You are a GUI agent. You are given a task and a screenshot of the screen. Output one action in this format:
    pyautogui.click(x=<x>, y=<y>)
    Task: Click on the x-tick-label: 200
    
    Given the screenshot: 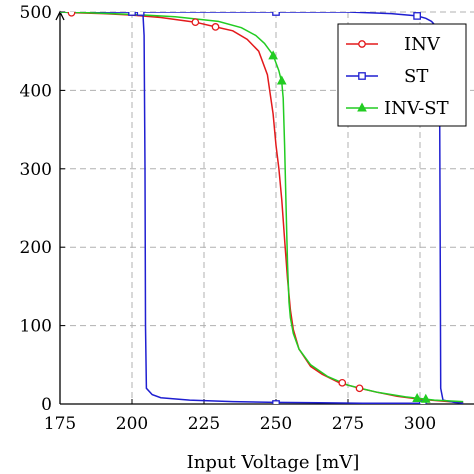 What is the action you would take?
    pyautogui.click(x=132, y=424)
    